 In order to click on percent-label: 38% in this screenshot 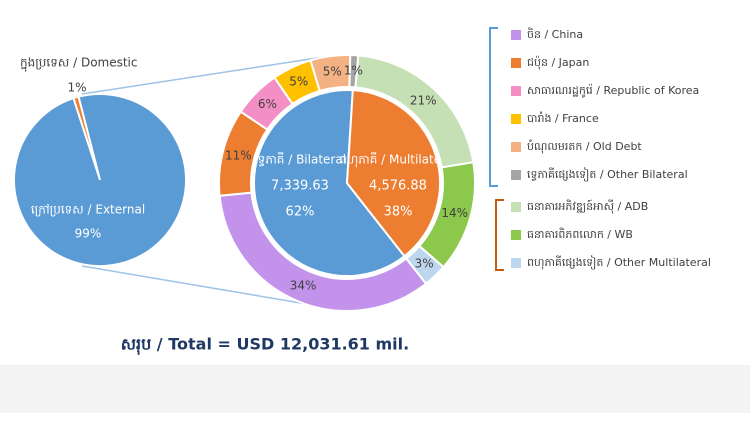, I will do `click(398, 212)`.